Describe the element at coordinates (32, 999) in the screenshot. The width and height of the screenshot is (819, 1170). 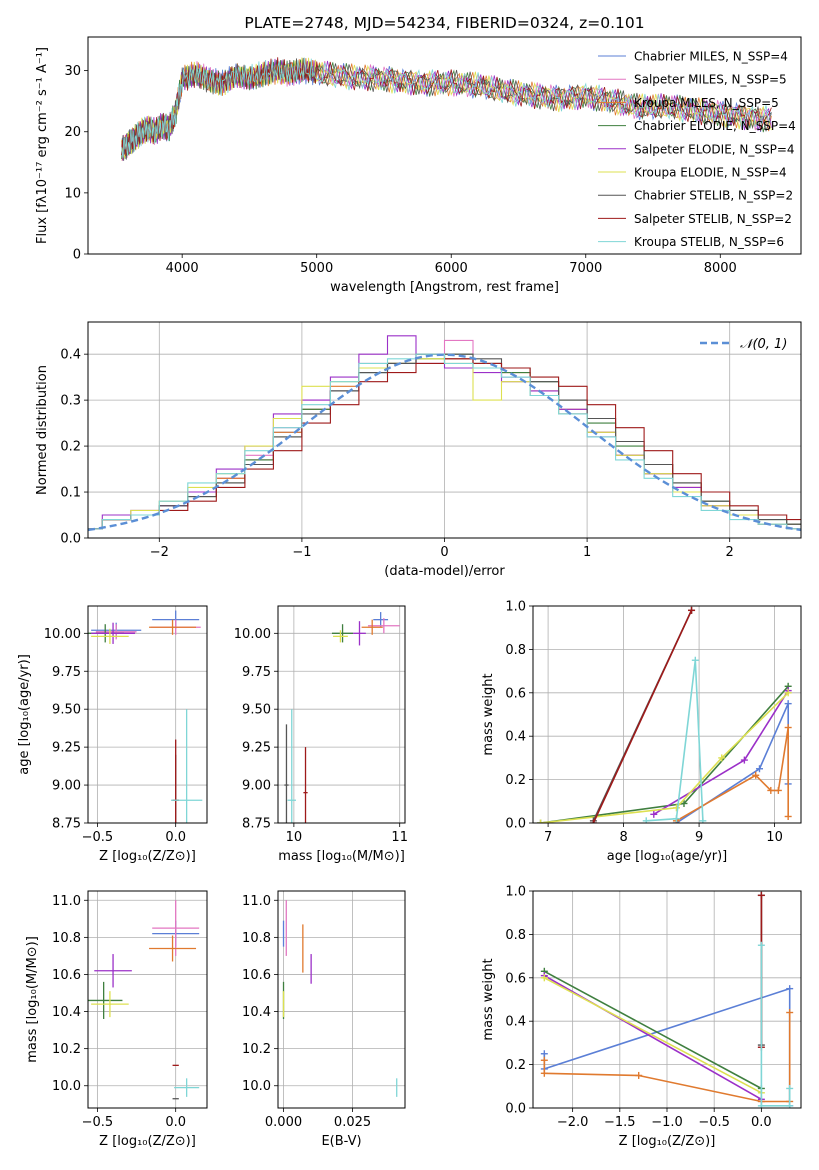
I see `y-axis-label: mass [log₁₀(M/M⊙)]` at that location.